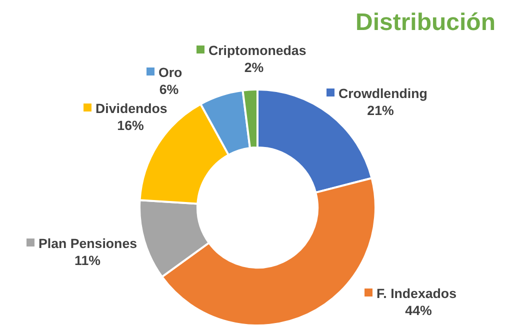 The width and height of the screenshot is (529, 331). What do you see at coordinates (416, 293) in the screenshot?
I see `legend-label: F. Indexados` at bounding box center [416, 293].